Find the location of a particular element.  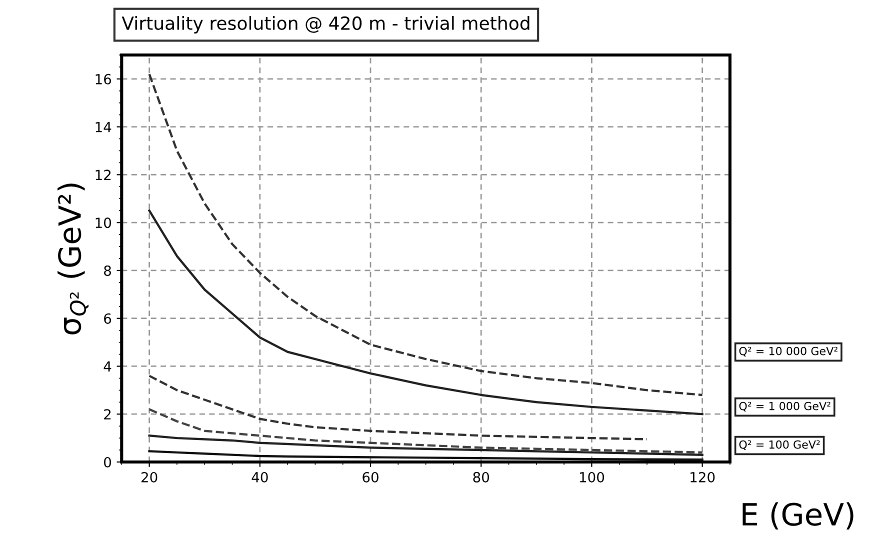

y-axis-title: σ$_{Q²}$ (GeV²) is located at coordinates (73, 259).